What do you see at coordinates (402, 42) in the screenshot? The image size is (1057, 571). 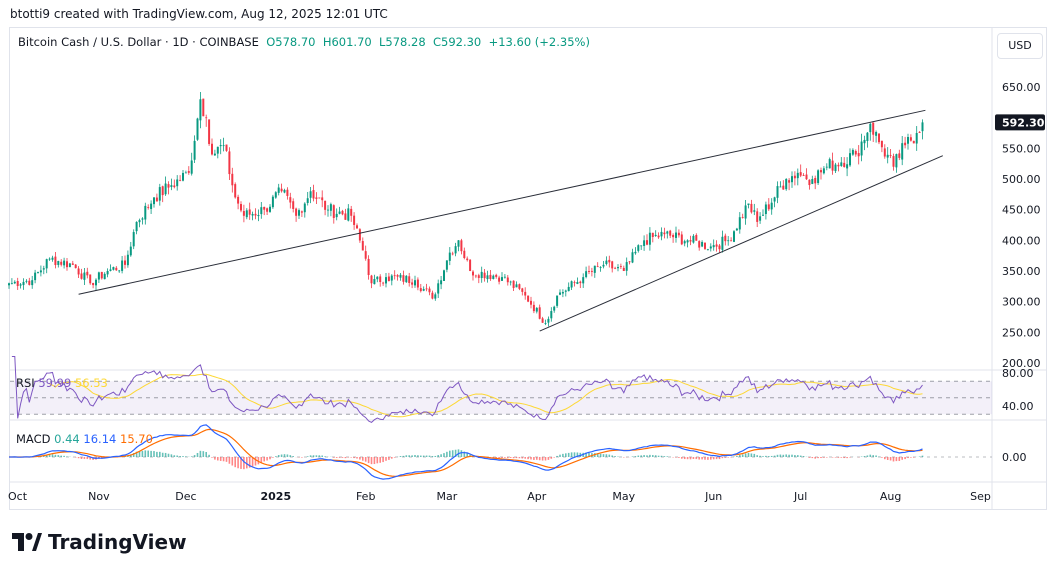 I see `low-value: L578.28` at bounding box center [402, 42].